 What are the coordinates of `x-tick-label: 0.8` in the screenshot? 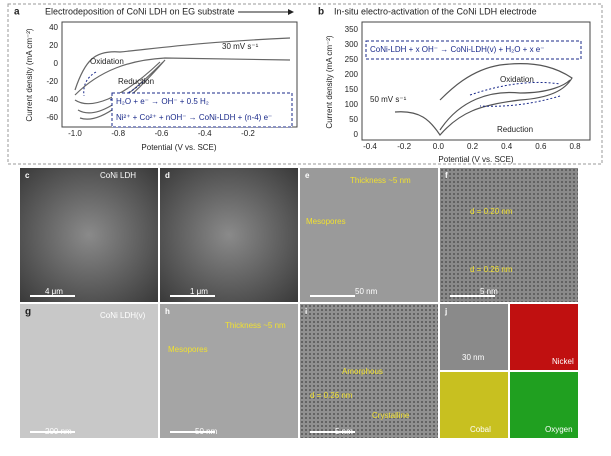 It's located at (575, 146).